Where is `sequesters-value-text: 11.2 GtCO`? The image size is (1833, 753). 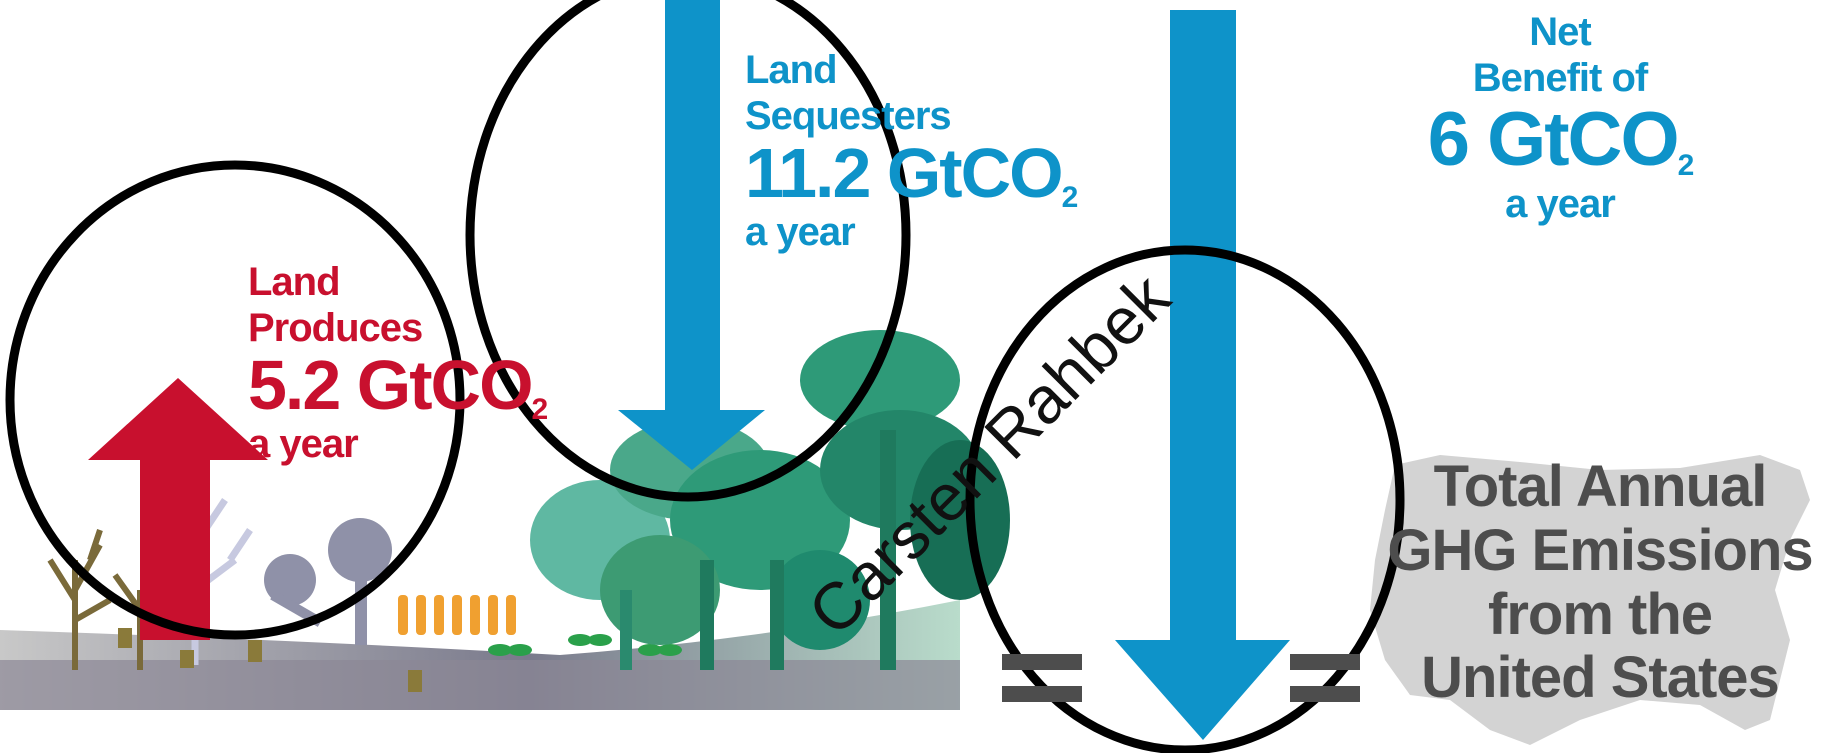
sequesters-value-text: 11.2 GtCO is located at coordinates (904, 173).